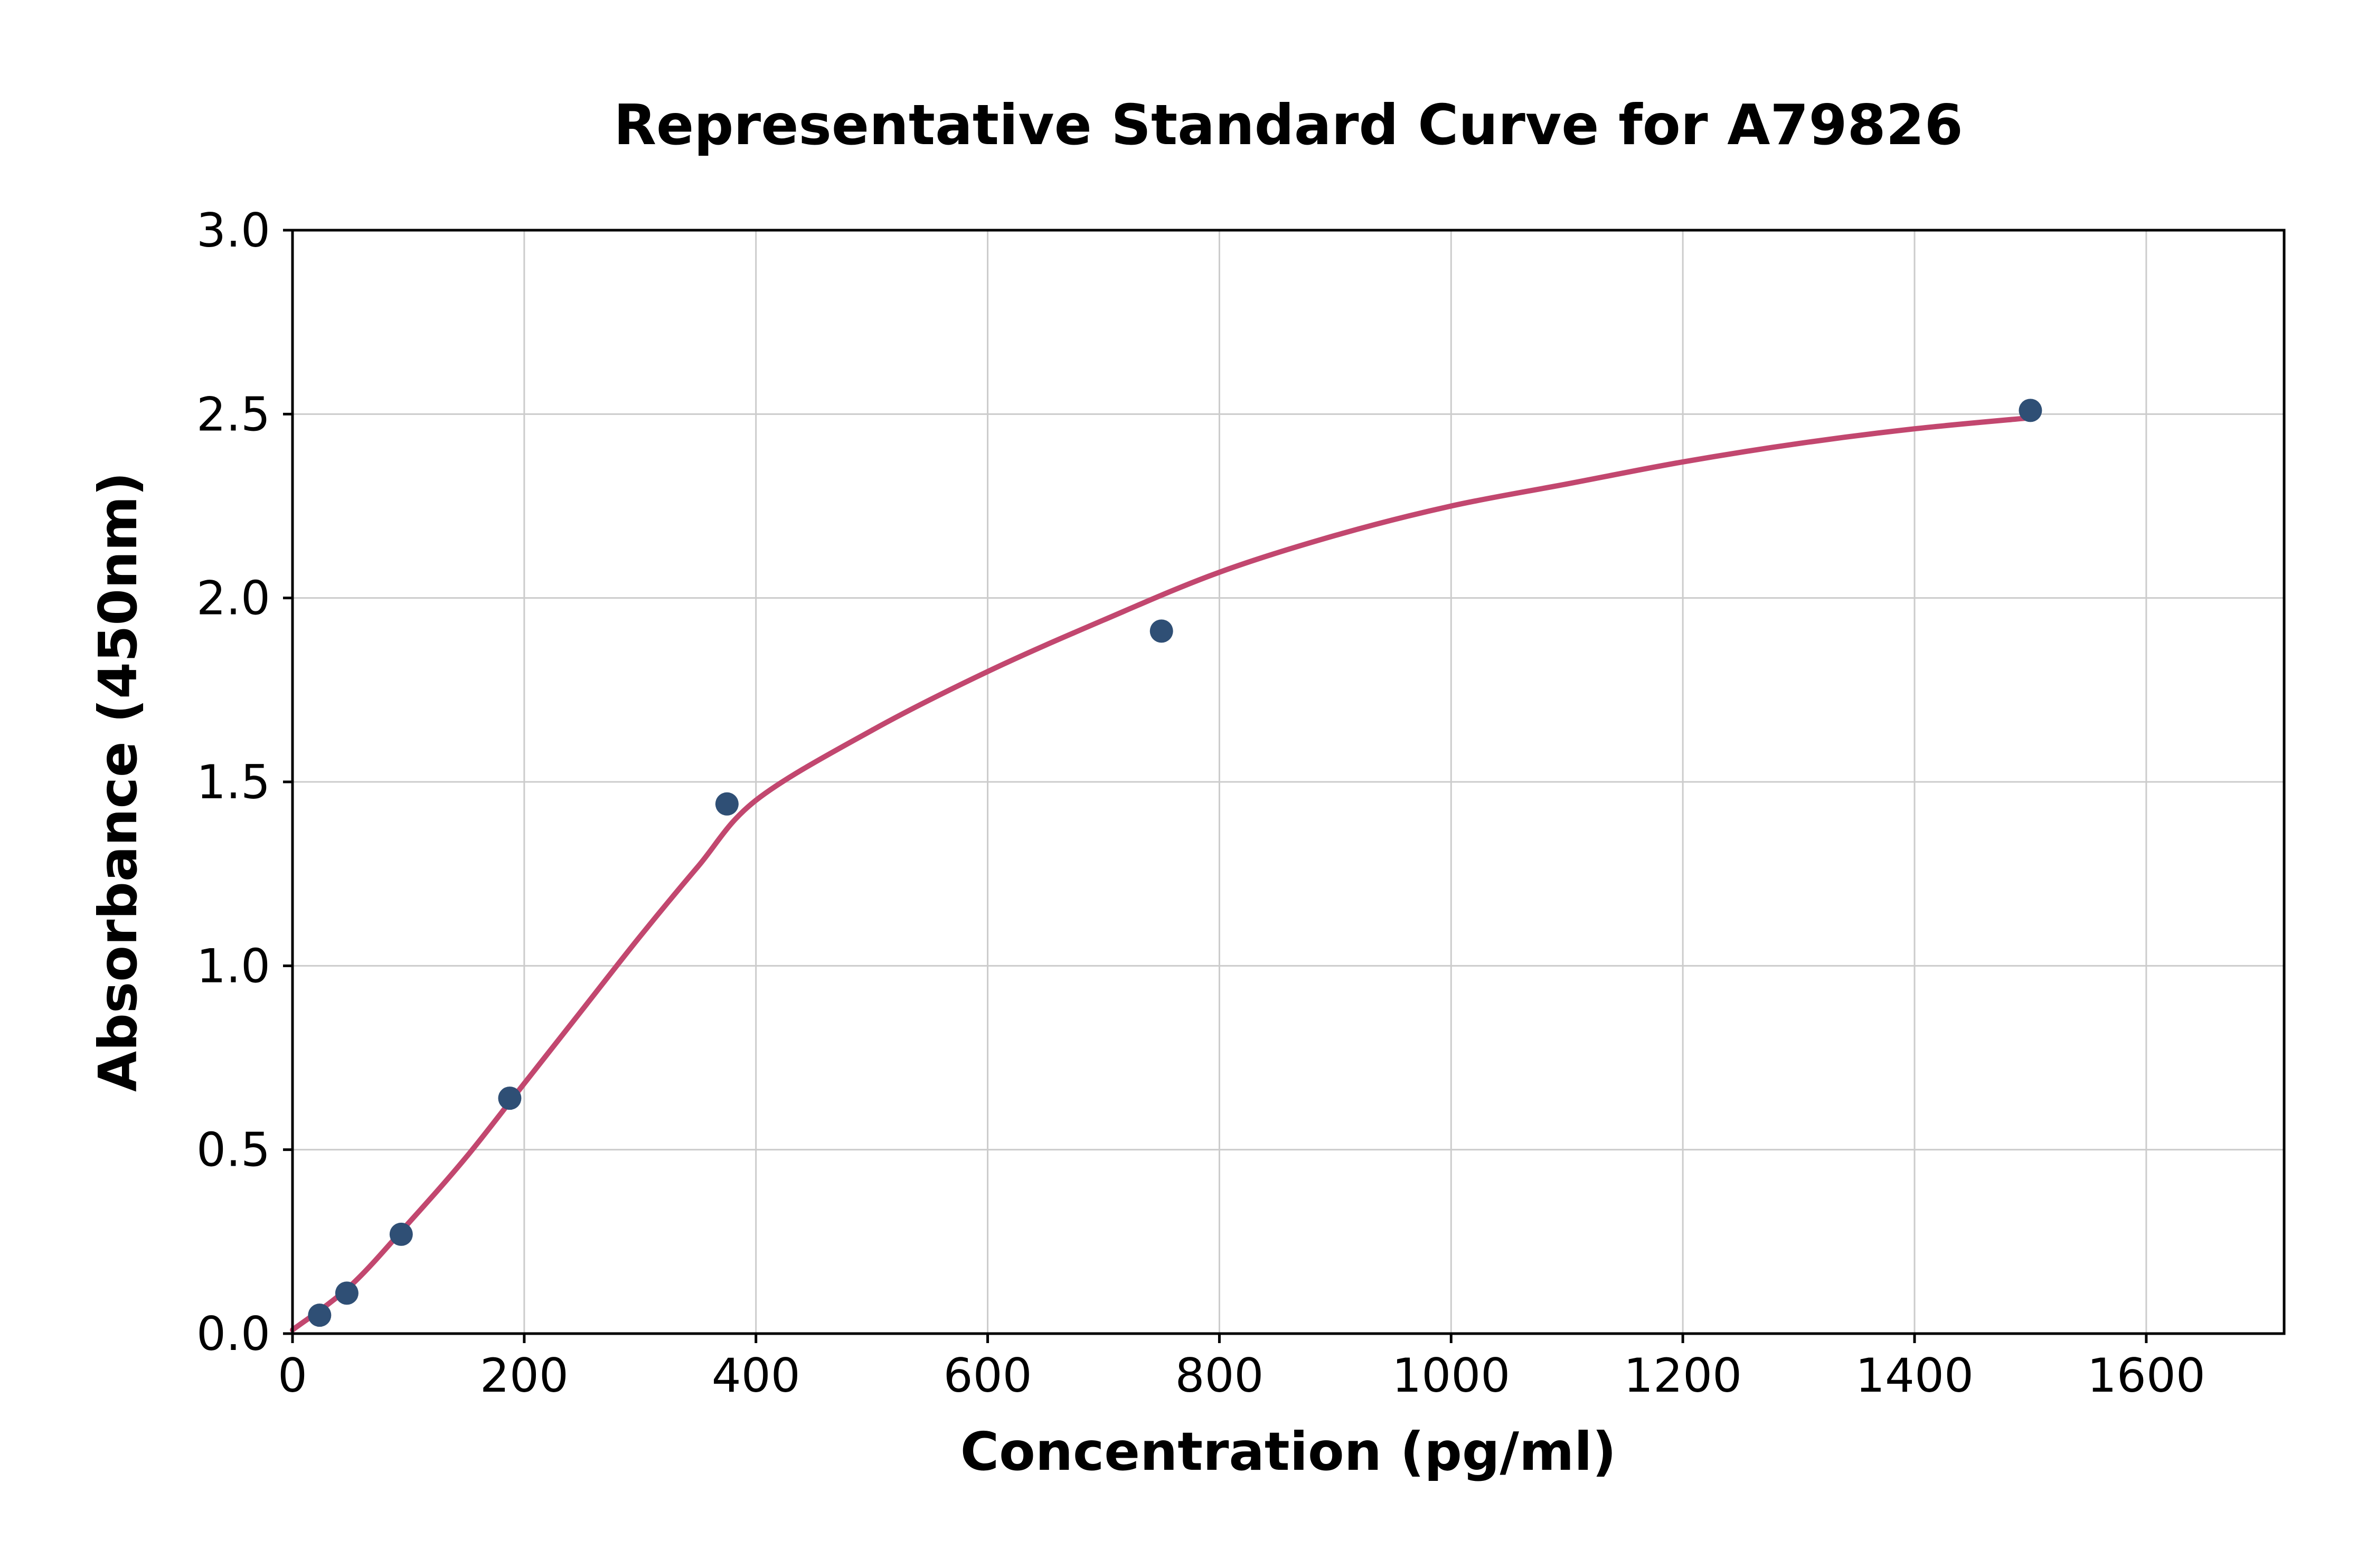  What do you see at coordinates (2146, 1375) in the screenshot?
I see `x-tick-label: 1600` at bounding box center [2146, 1375].